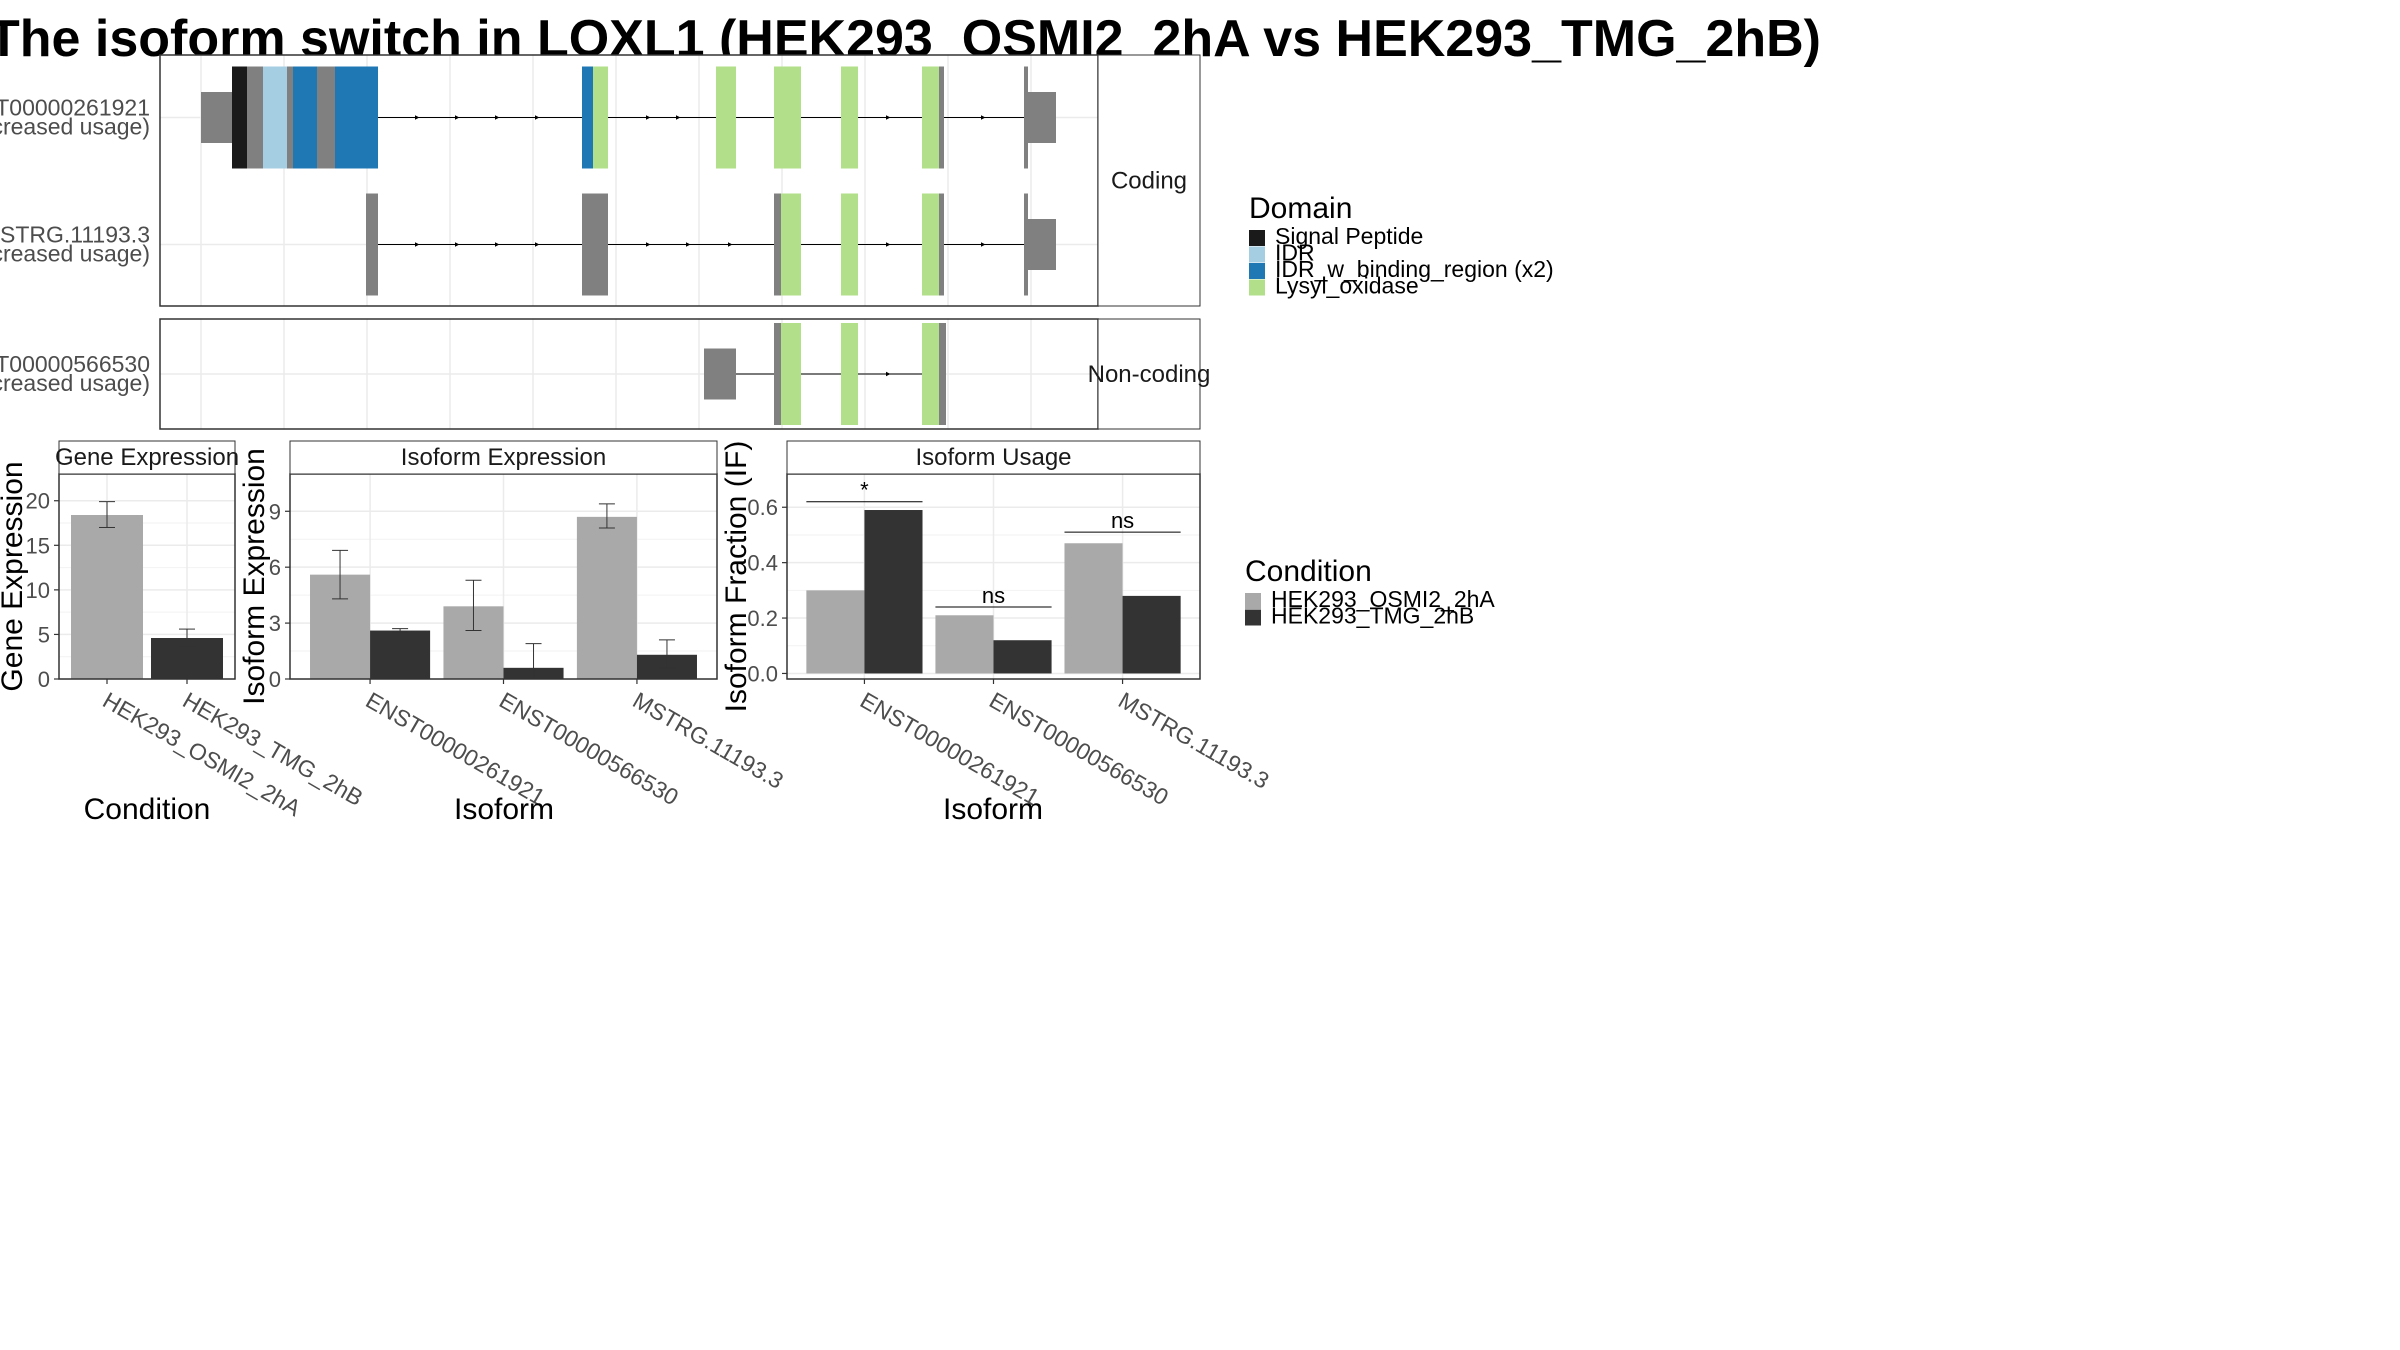 The image size is (2400, 1350). I want to click on y-tick-label: 3, so click(275, 623).